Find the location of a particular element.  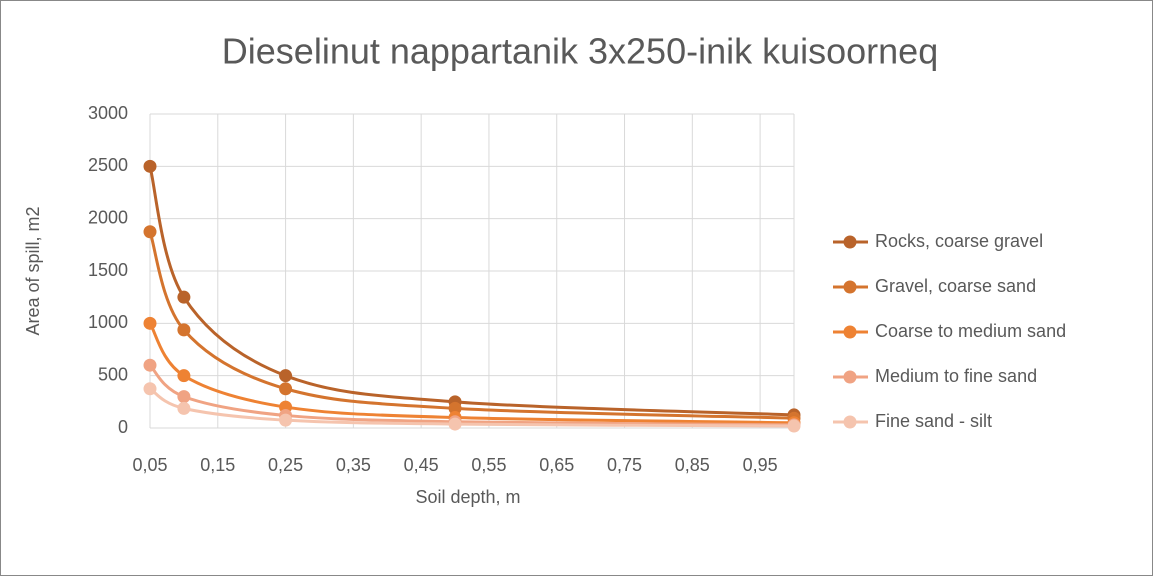

x-tick-label: 0,75 is located at coordinates (624, 465).